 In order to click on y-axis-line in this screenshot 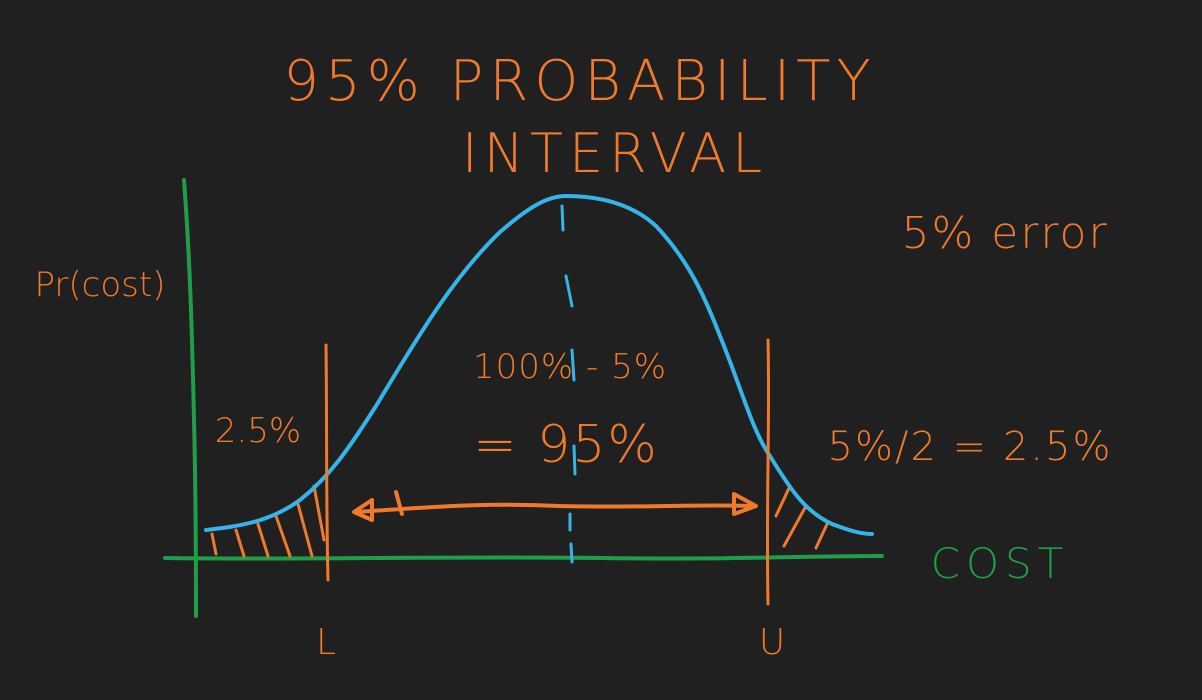, I will do `click(190, 398)`.